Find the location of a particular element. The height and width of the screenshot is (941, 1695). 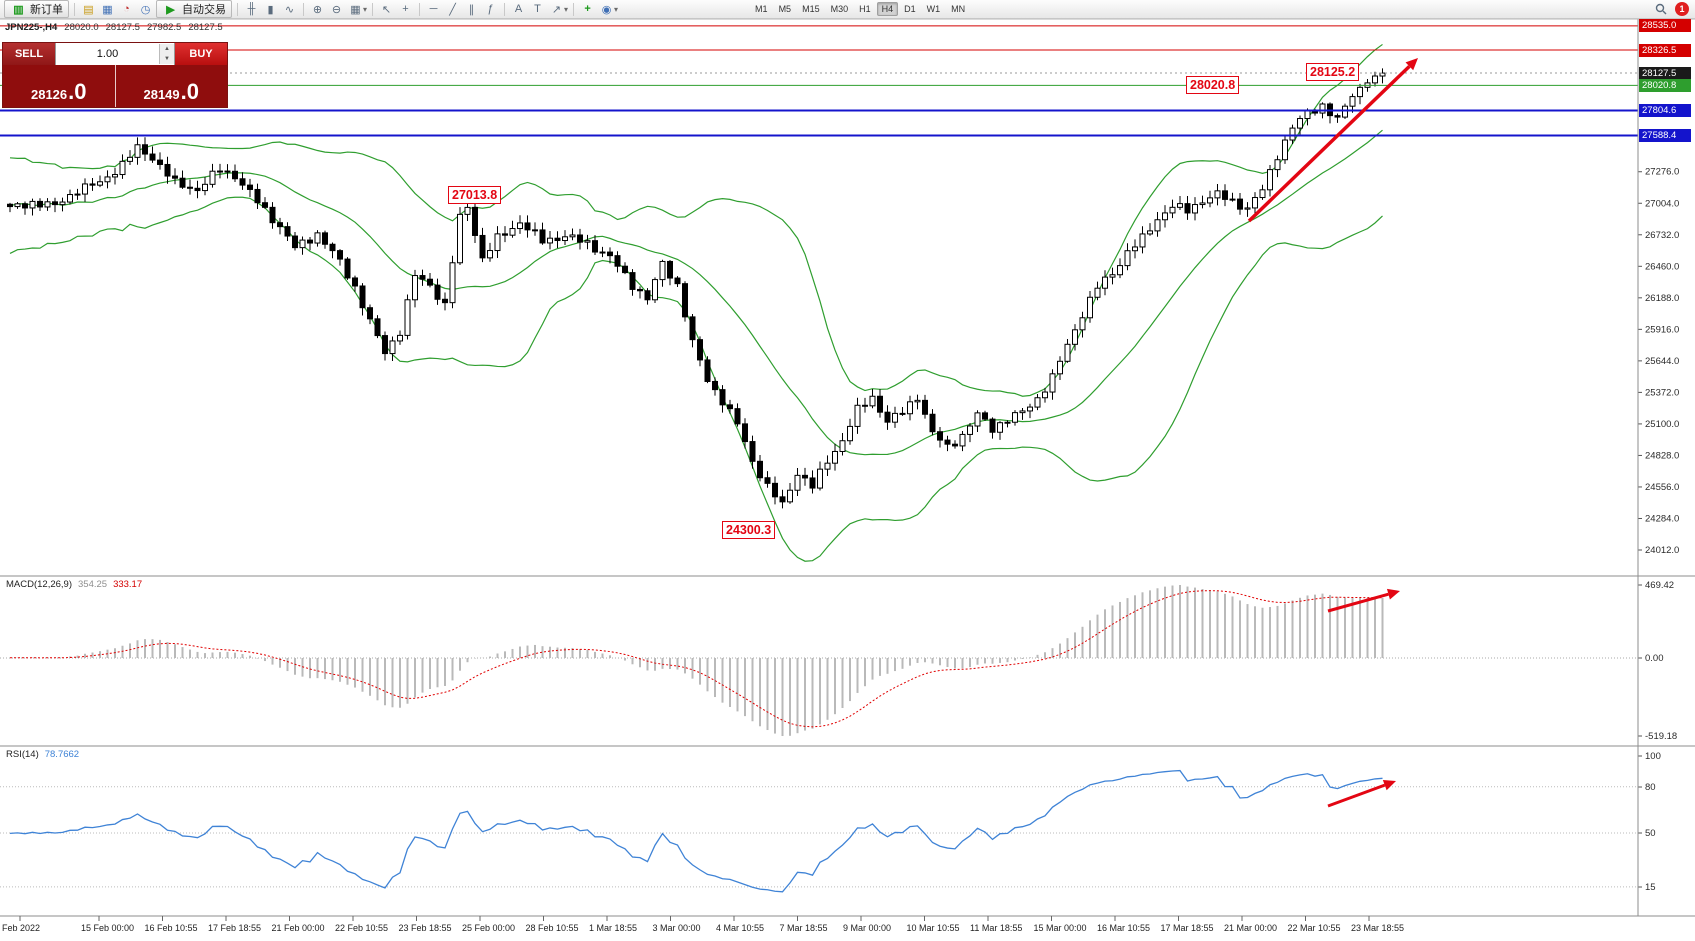

rsi-name: RSI(14) is located at coordinates (22, 754).